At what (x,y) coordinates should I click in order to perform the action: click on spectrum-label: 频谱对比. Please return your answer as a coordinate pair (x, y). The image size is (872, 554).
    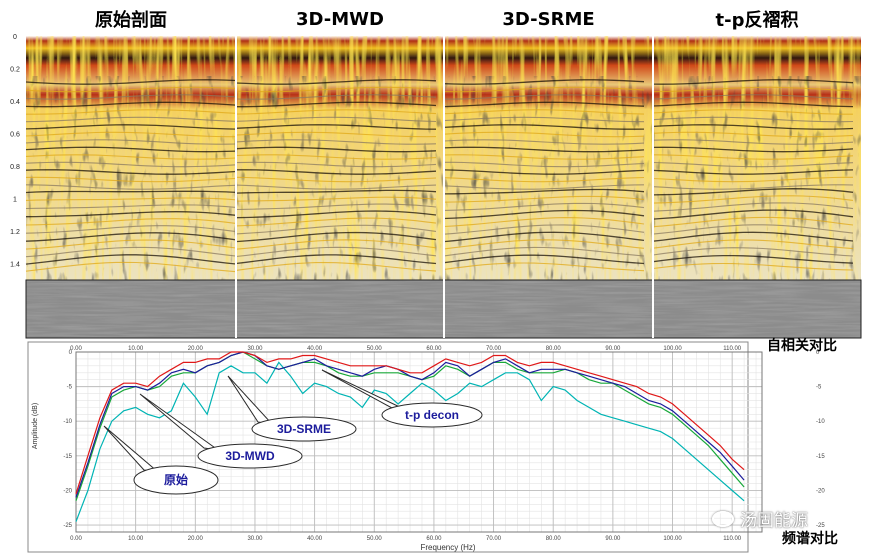
    Looking at the image, I should click on (810, 539).